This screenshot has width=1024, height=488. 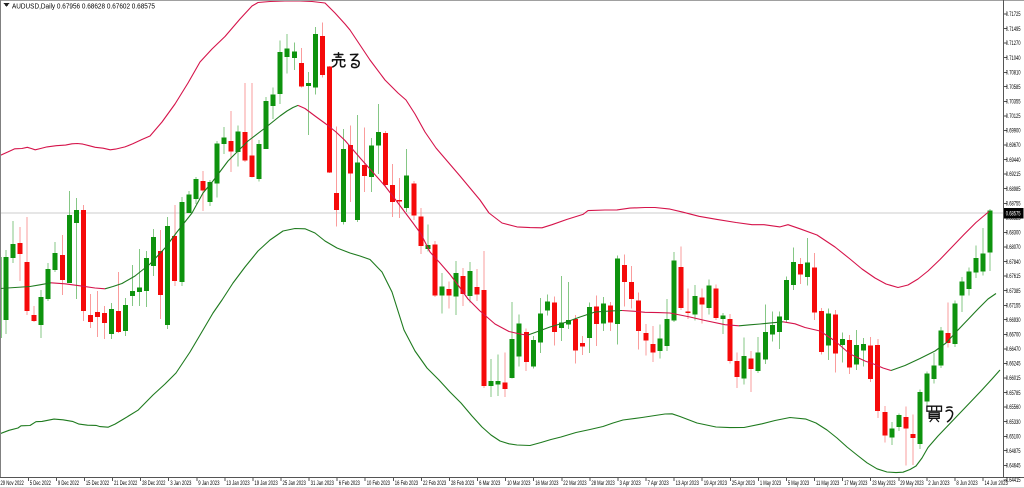 I want to click on svg-text: 0.65330, so click(x=1013, y=423).